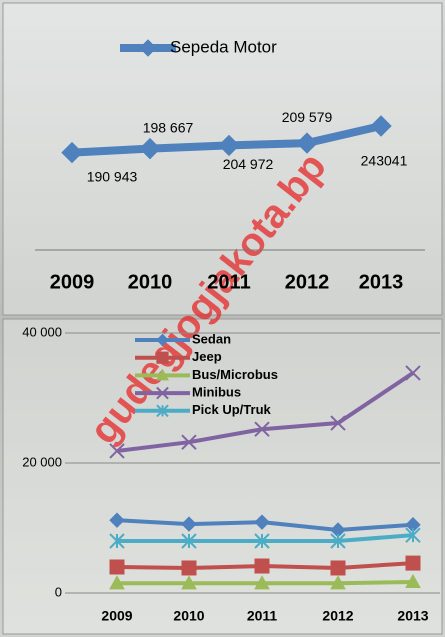  Describe the element at coordinates (232, 409) in the screenshot. I see `legend-label: Pick Up/Truk` at that location.